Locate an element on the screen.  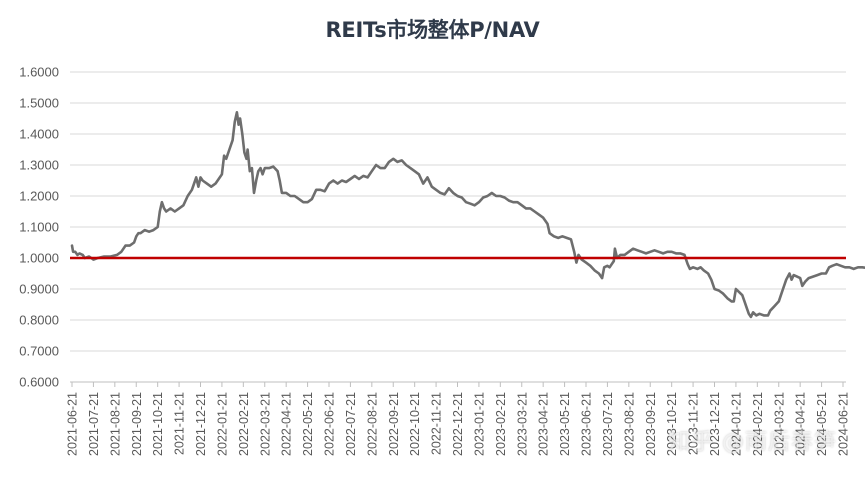
y-tick-label: 0.6000 is located at coordinates (39, 382).